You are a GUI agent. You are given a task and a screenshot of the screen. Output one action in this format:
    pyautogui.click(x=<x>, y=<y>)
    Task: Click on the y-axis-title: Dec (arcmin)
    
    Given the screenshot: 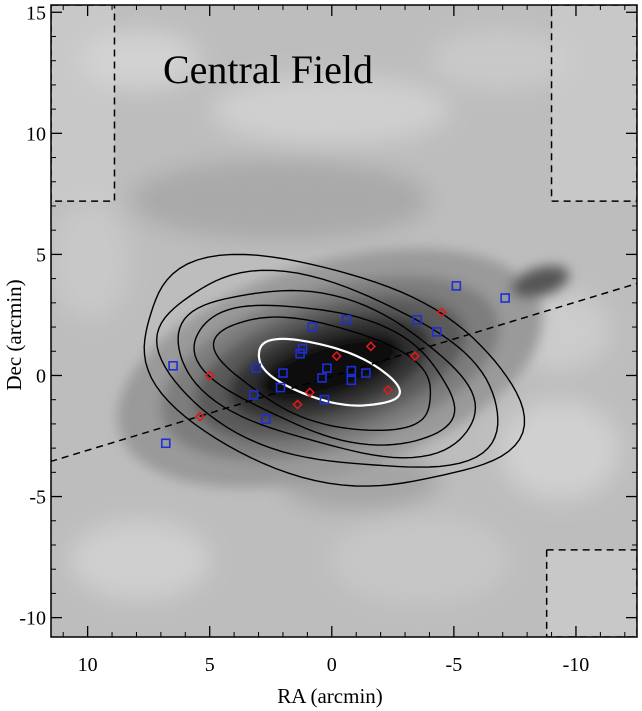 What is the action you would take?
    pyautogui.click(x=14, y=334)
    